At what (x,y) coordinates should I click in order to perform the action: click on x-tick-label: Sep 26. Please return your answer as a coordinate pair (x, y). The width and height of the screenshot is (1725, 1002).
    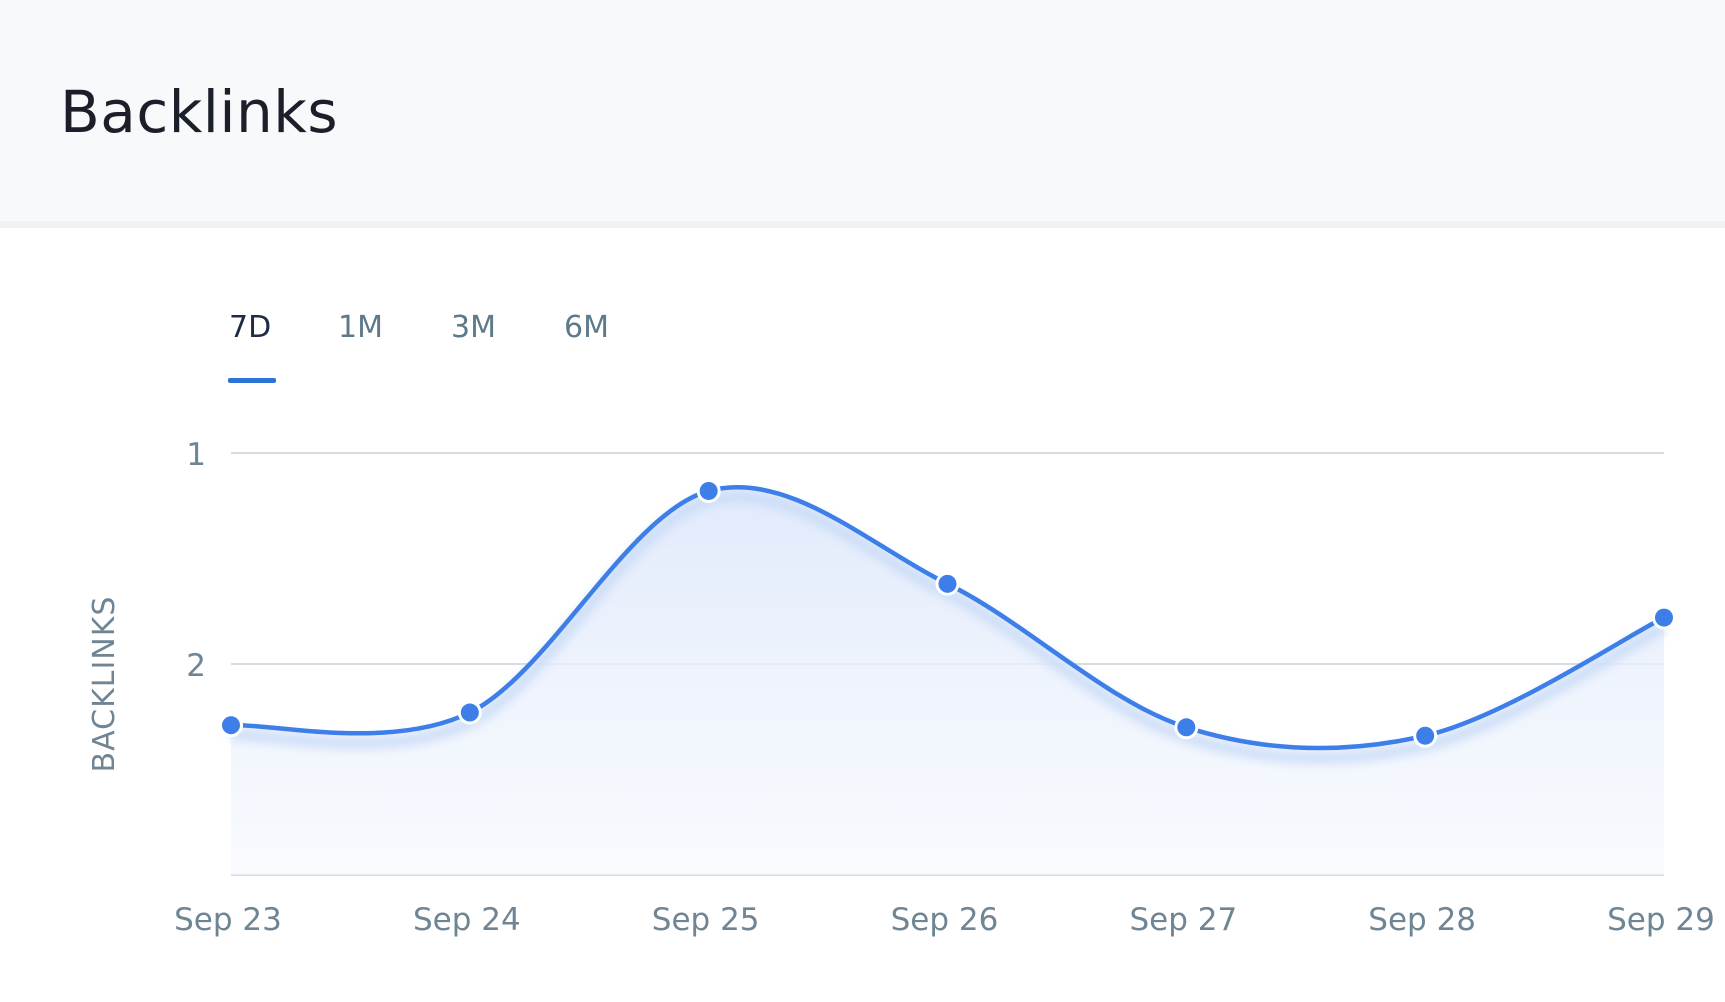
    Looking at the image, I should click on (945, 920).